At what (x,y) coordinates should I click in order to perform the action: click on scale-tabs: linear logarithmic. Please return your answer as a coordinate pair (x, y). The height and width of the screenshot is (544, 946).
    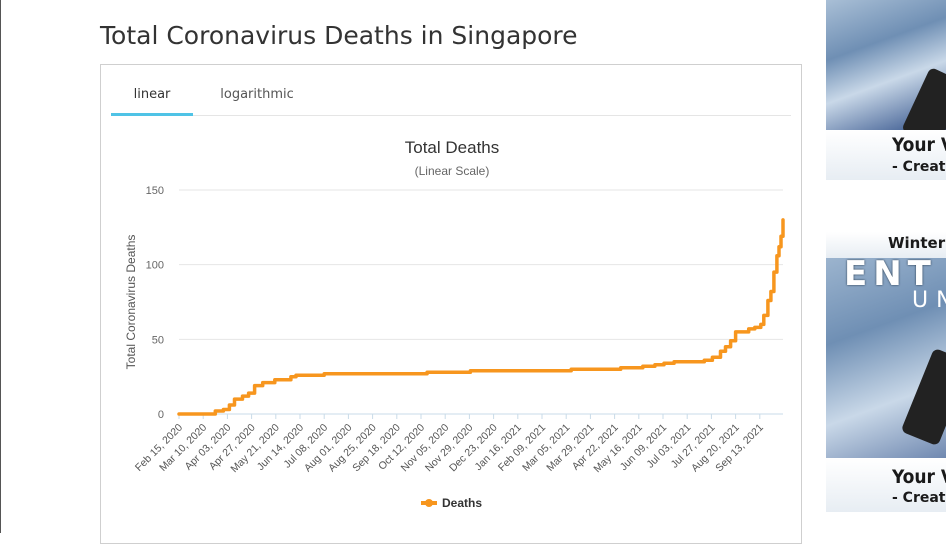
    Looking at the image, I should click on (451, 90).